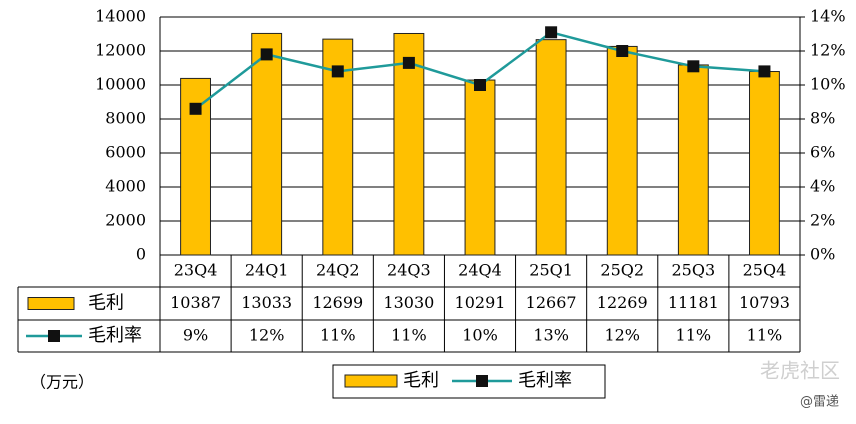  Describe the element at coordinates (828, 50) in the screenshot. I see `y2-tick-label: 12%` at that location.